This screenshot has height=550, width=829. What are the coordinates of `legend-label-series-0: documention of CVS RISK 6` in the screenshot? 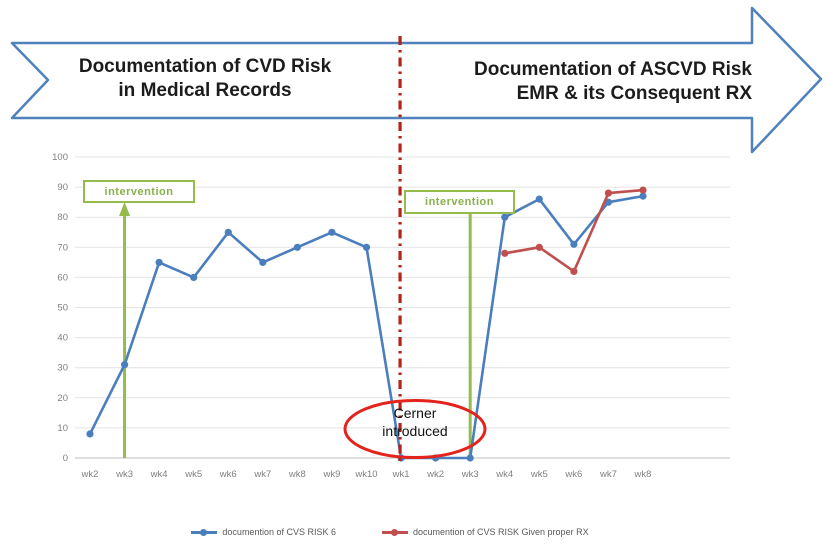 It's located at (279, 532).